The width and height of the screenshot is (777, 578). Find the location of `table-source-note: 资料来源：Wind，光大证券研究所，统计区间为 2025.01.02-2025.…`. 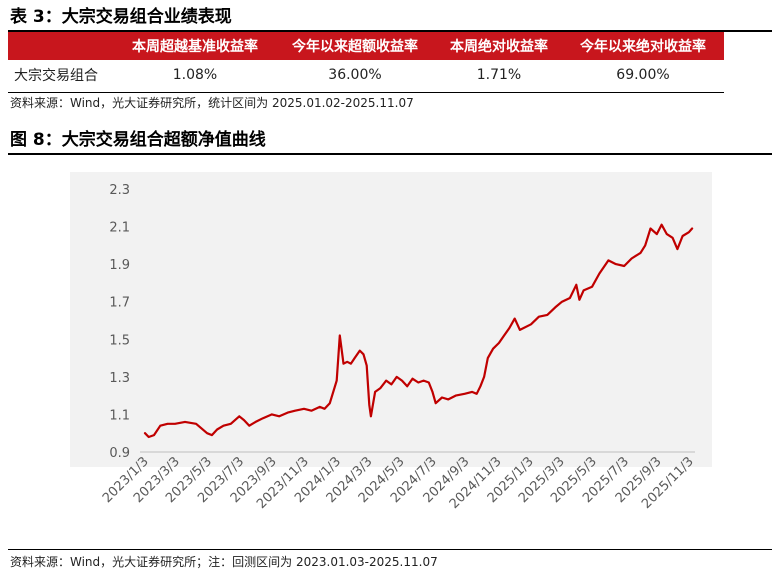

table-source-note: 资料来源：Wind，光大证券研究所，统计区间为 2025.01.02-2025.… is located at coordinates (212, 103).